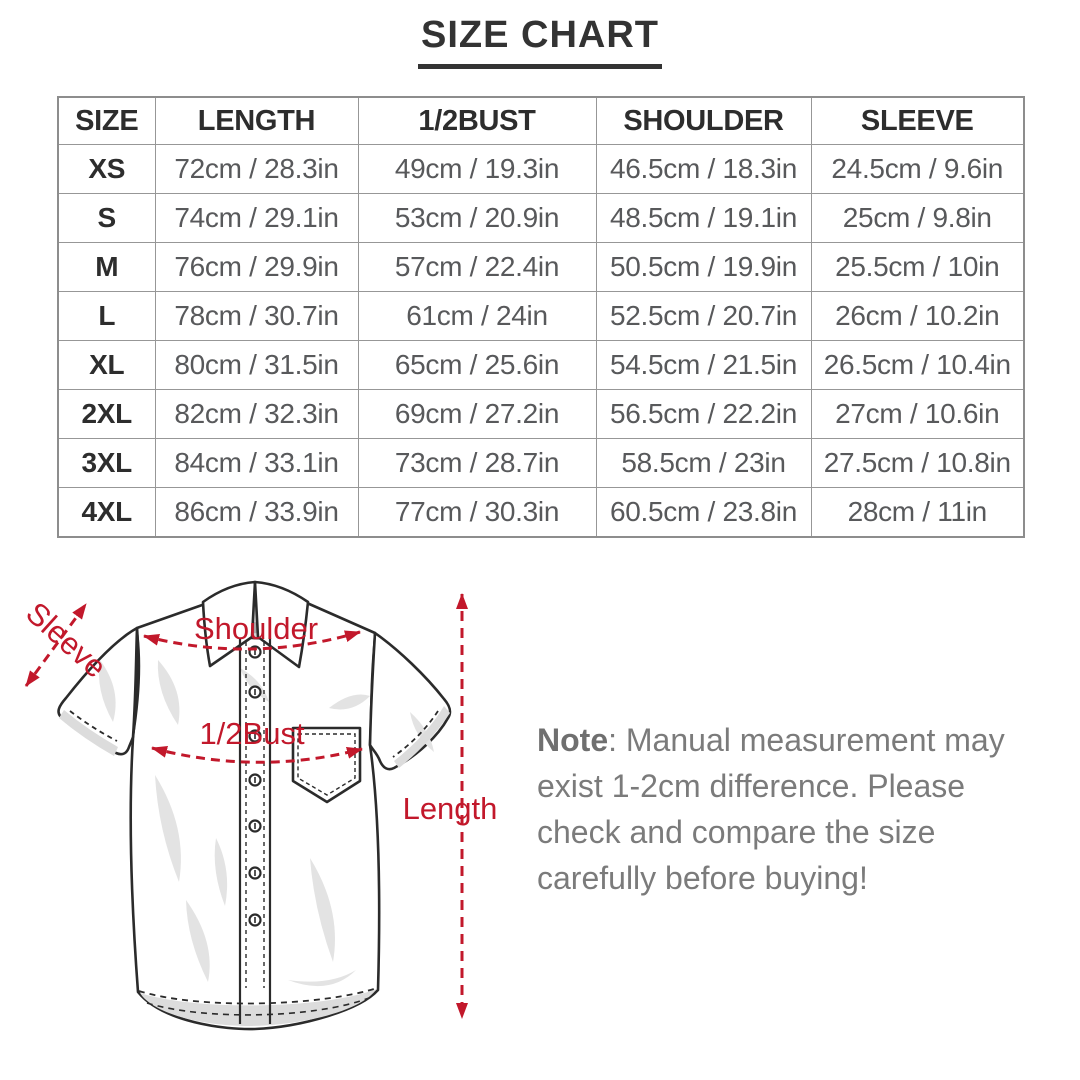  I want to click on cell-size: S, so click(106, 218).